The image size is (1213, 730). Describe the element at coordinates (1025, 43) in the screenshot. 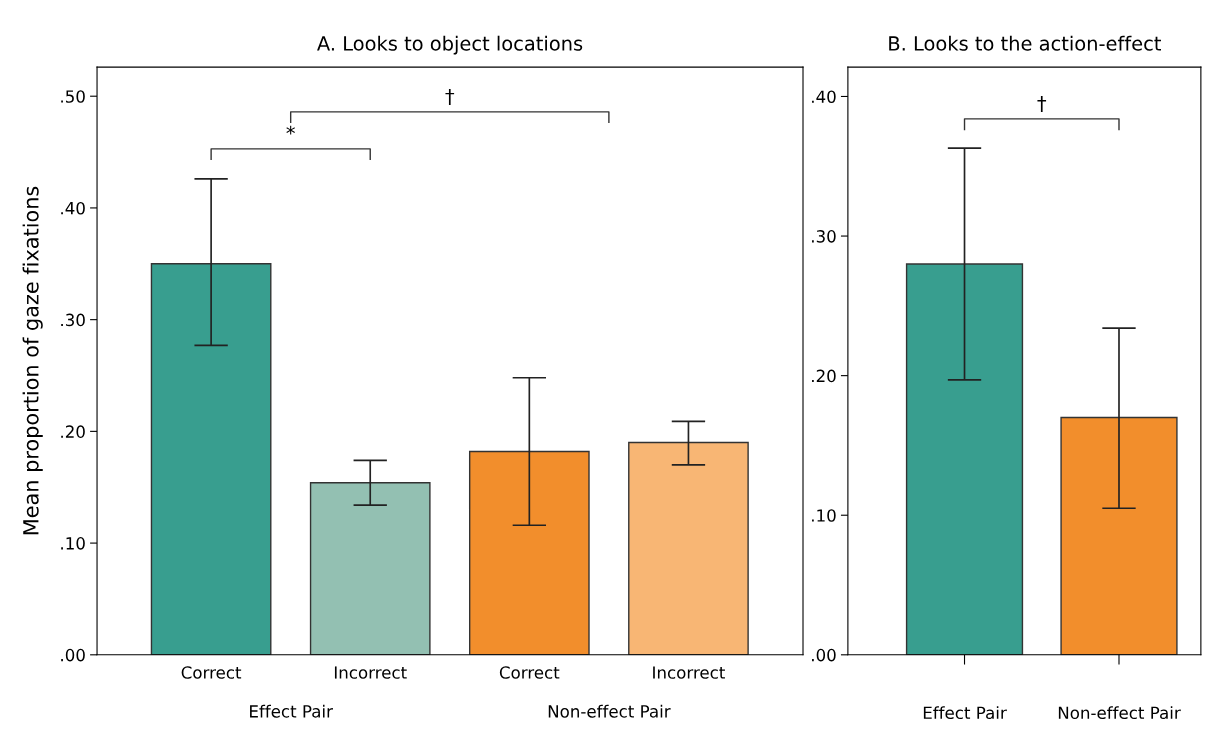

I see `chart-title: B. Looks to the action-effect` at that location.